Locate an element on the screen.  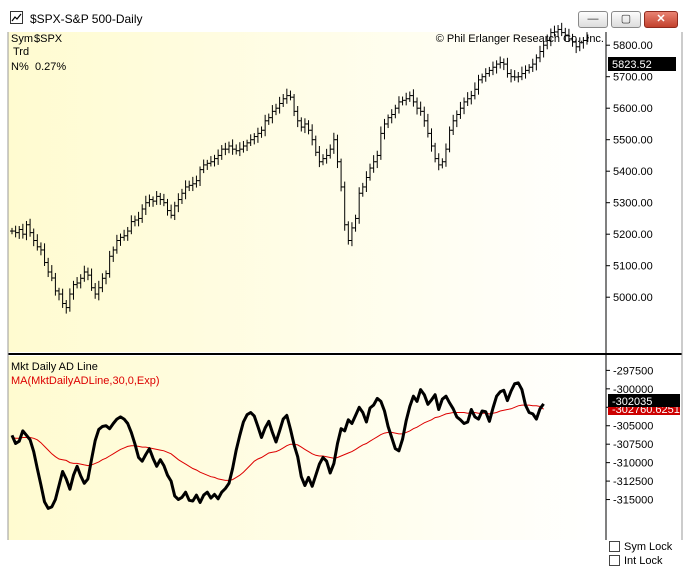
close-button: ✕ is located at coordinates (661, 19).